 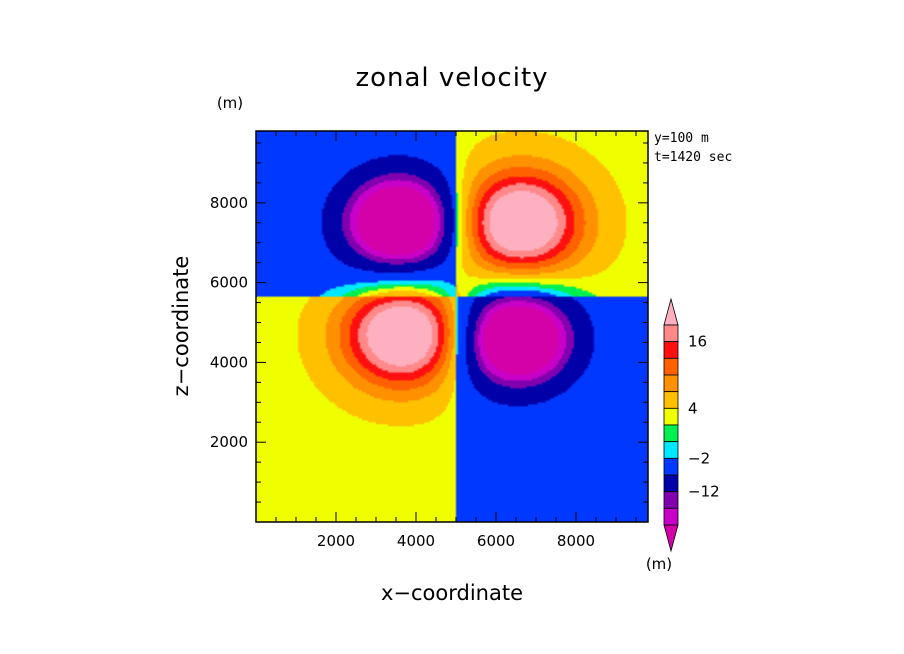 I want to click on chart-title: zonal velocity, so click(x=451, y=78).